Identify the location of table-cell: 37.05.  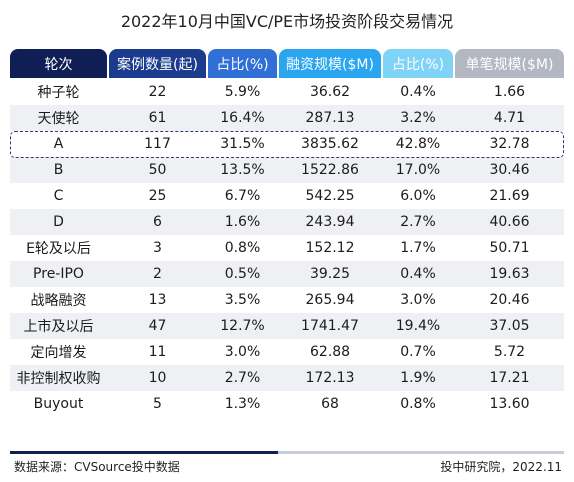
(509, 326).